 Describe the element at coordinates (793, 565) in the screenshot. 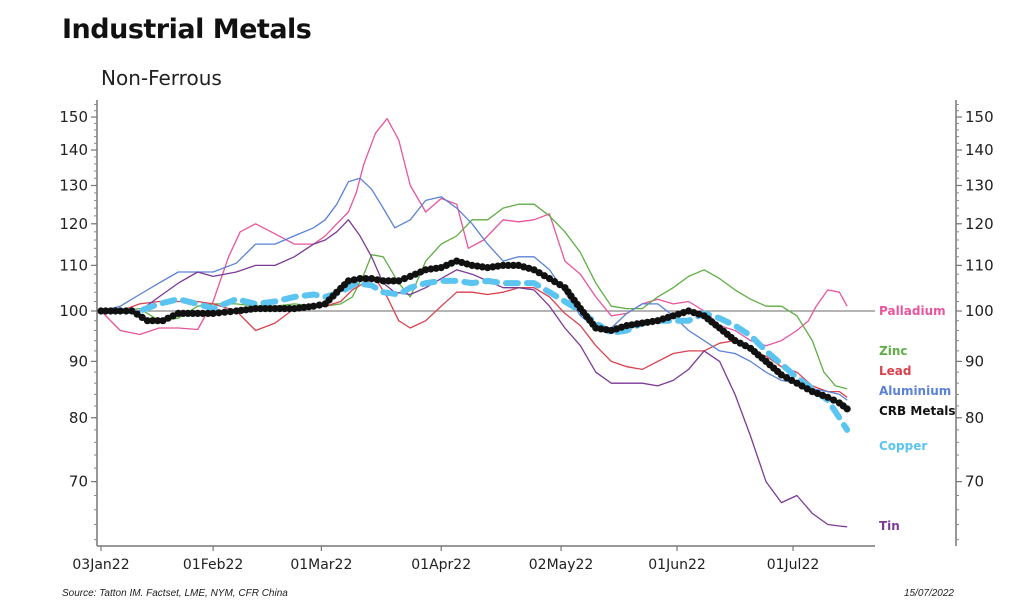

I see `x-tick-label: 01Jul22` at that location.